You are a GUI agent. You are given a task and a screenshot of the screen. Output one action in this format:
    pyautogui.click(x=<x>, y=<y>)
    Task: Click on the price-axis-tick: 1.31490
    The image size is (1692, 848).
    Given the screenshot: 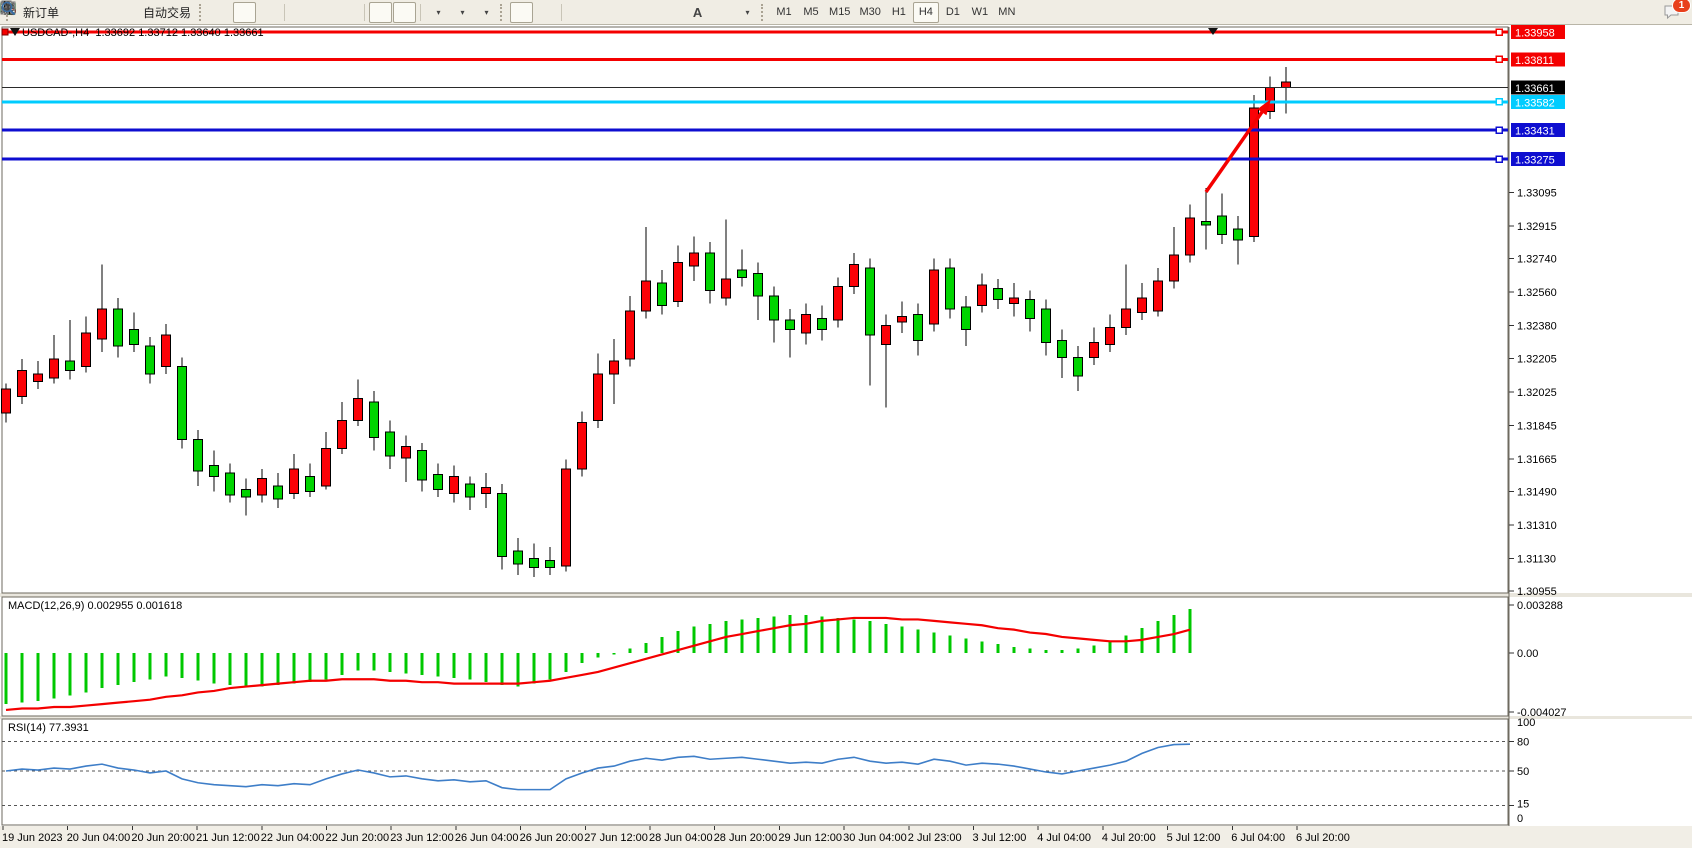 What is the action you would take?
    pyautogui.click(x=1537, y=492)
    